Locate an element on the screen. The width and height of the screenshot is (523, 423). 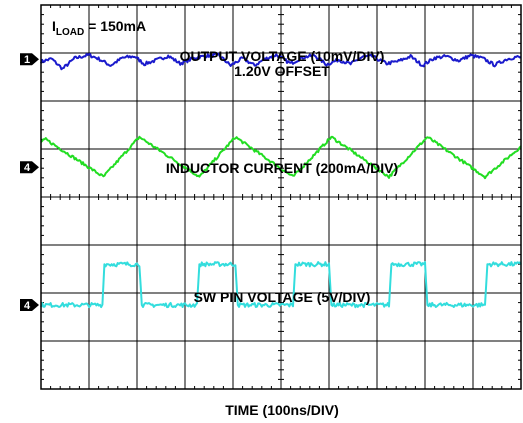
trace-output-voltage is located at coordinates (281, 61).